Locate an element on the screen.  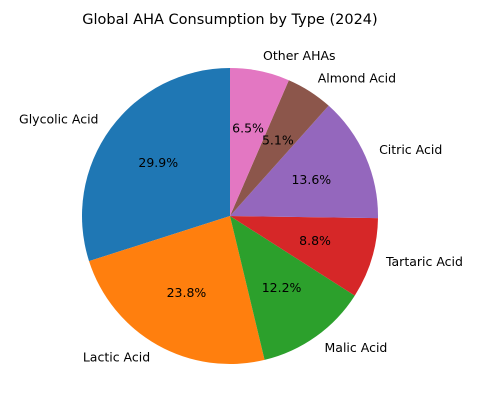
slice-category-label: Almond Acid is located at coordinates (357, 77).